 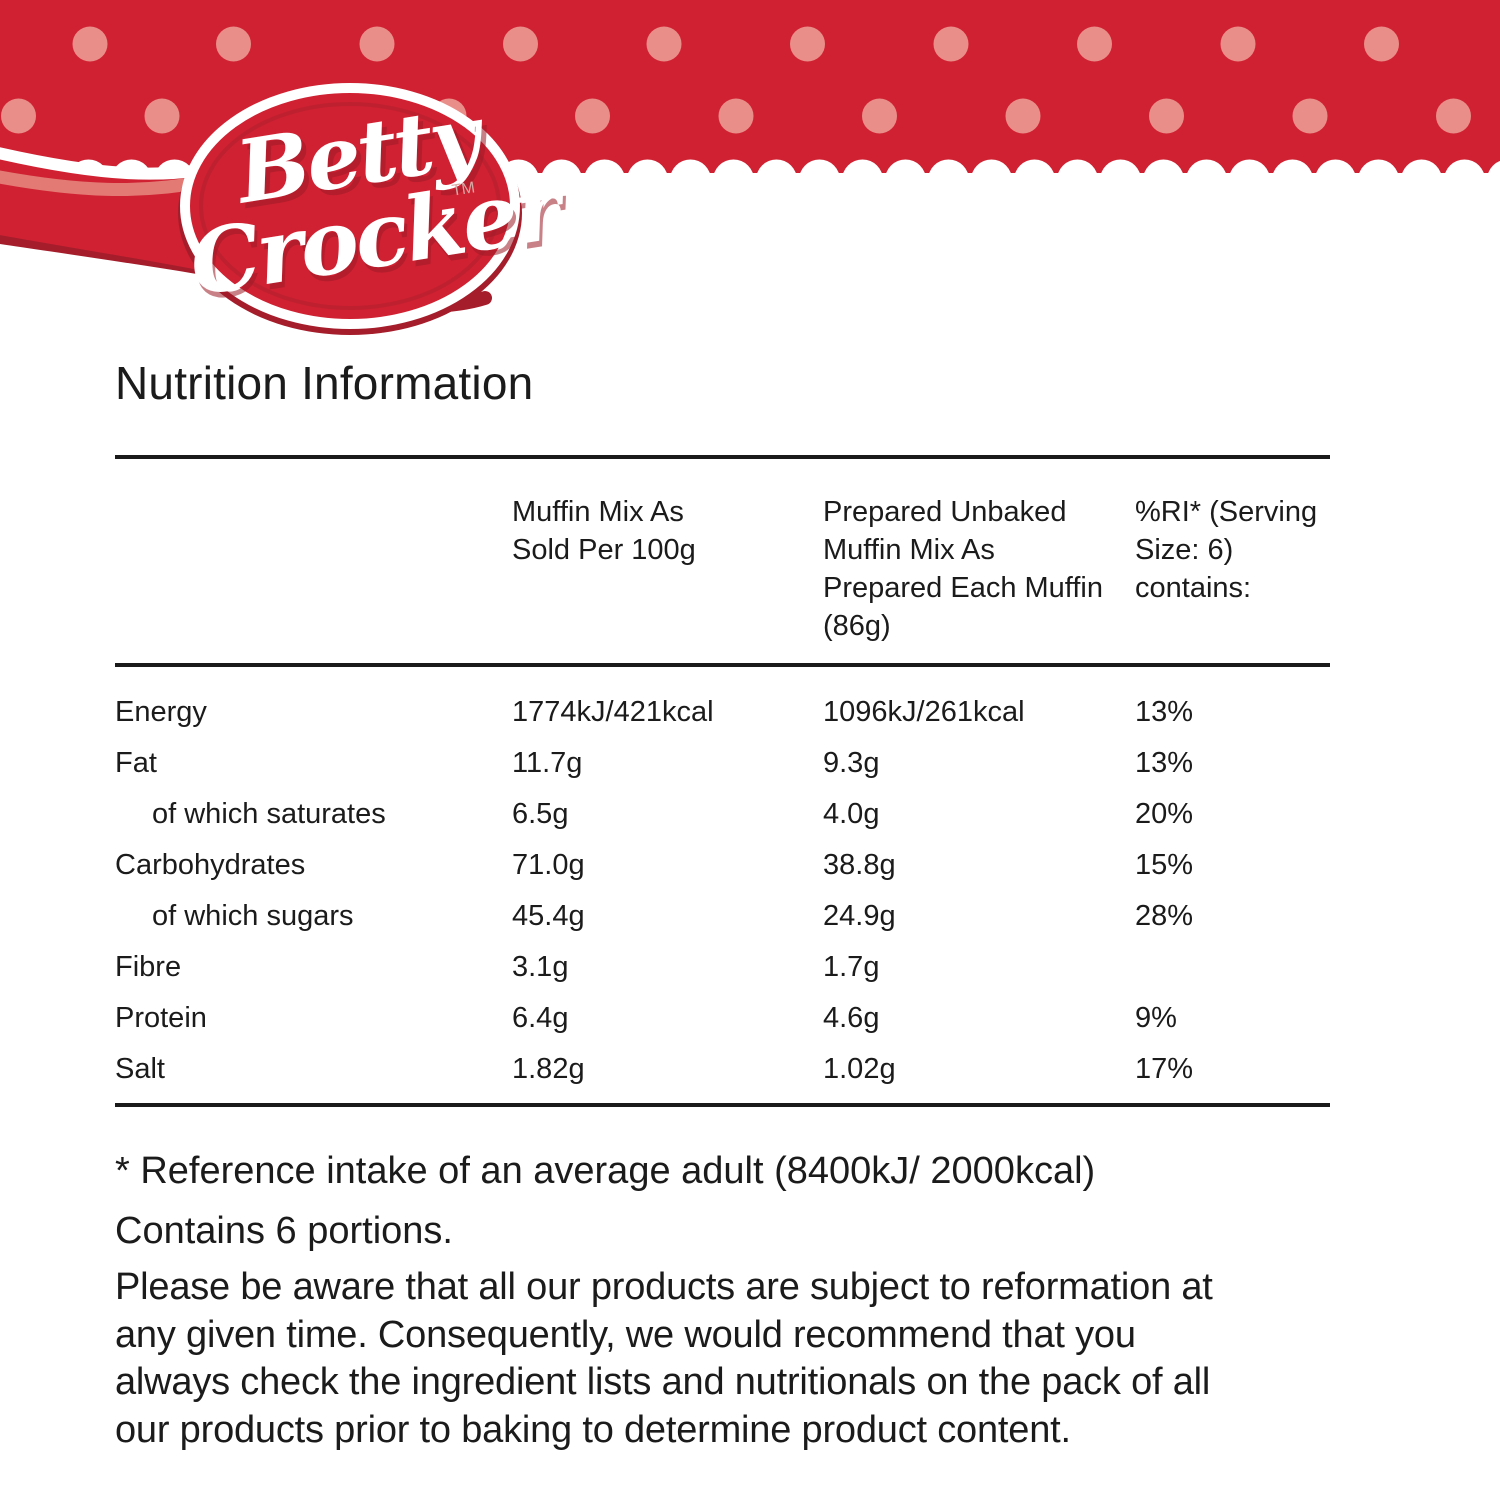 I want to click on row-label: Protein, so click(x=161, y=1018).